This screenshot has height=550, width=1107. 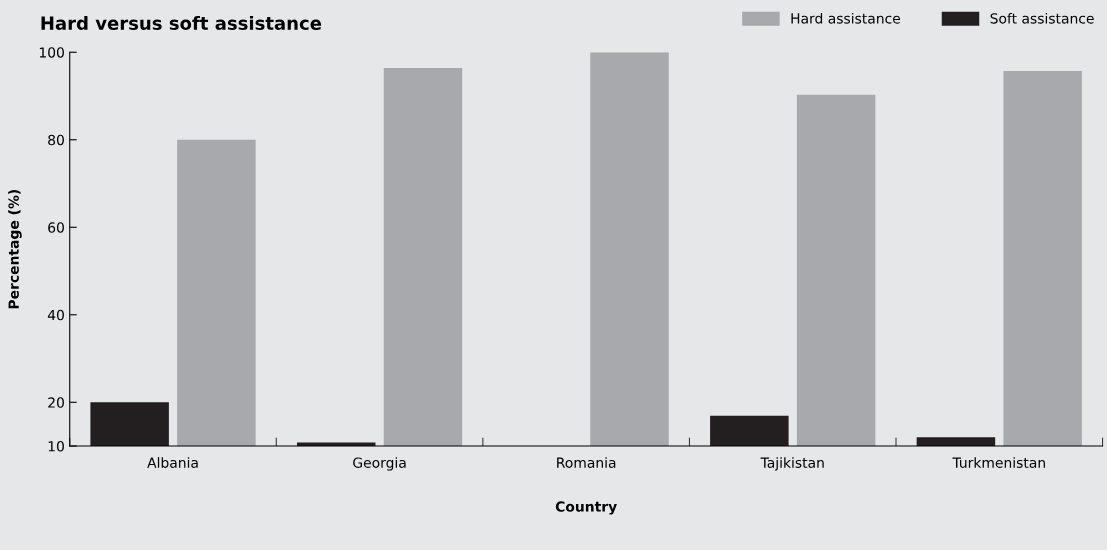 I want to click on x-tick-label: Albania, so click(x=172, y=462).